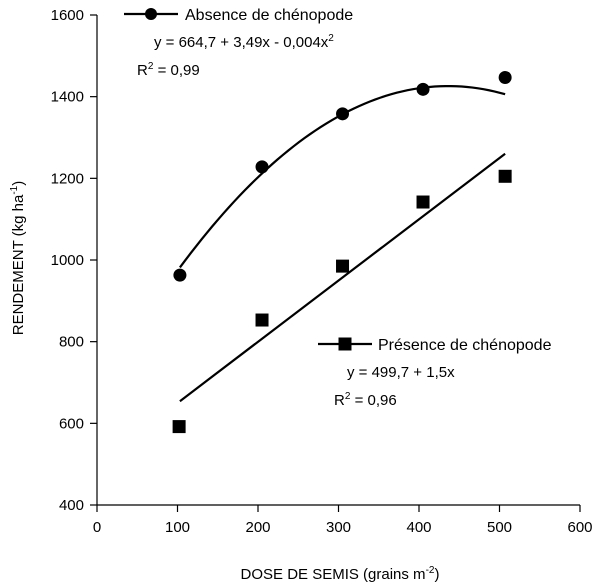 The image size is (601, 583). What do you see at coordinates (430, 570) in the screenshot?
I see `x-axis-title-sup: -2` at bounding box center [430, 570].